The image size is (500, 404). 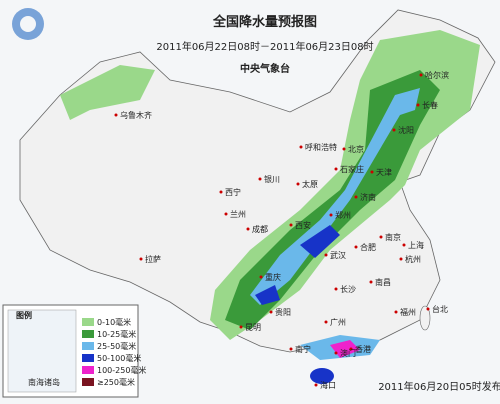 What do you see at coordinates (416, 245) in the screenshot?
I see `city-label: 上海` at bounding box center [416, 245].